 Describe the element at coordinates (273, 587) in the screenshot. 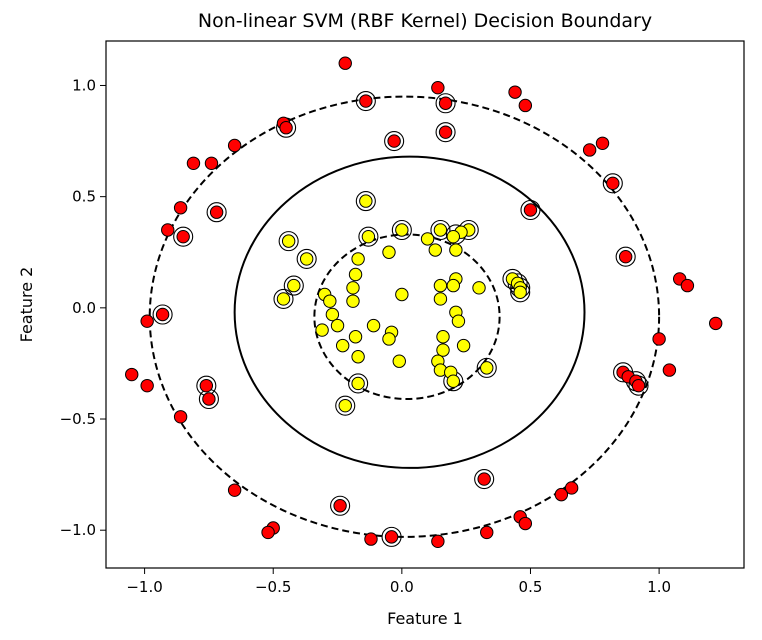

I see `x-tick-label: −0.5` at that location.